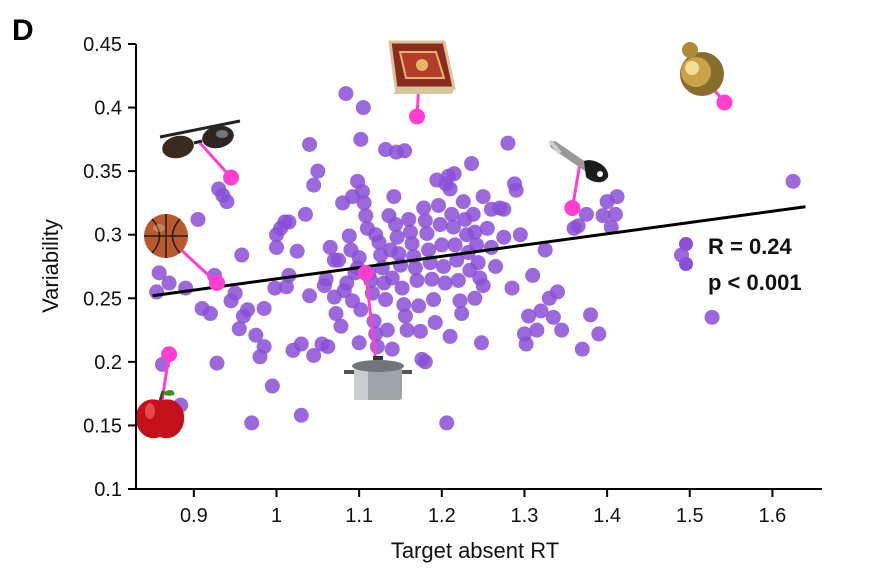 The height and width of the screenshot is (574, 870). Describe the element at coordinates (483, 508) in the screenshot. I see `x-ticks: 0.9 1 1.1 1.2 1.3 1.4 1.5 1.6` at that location.